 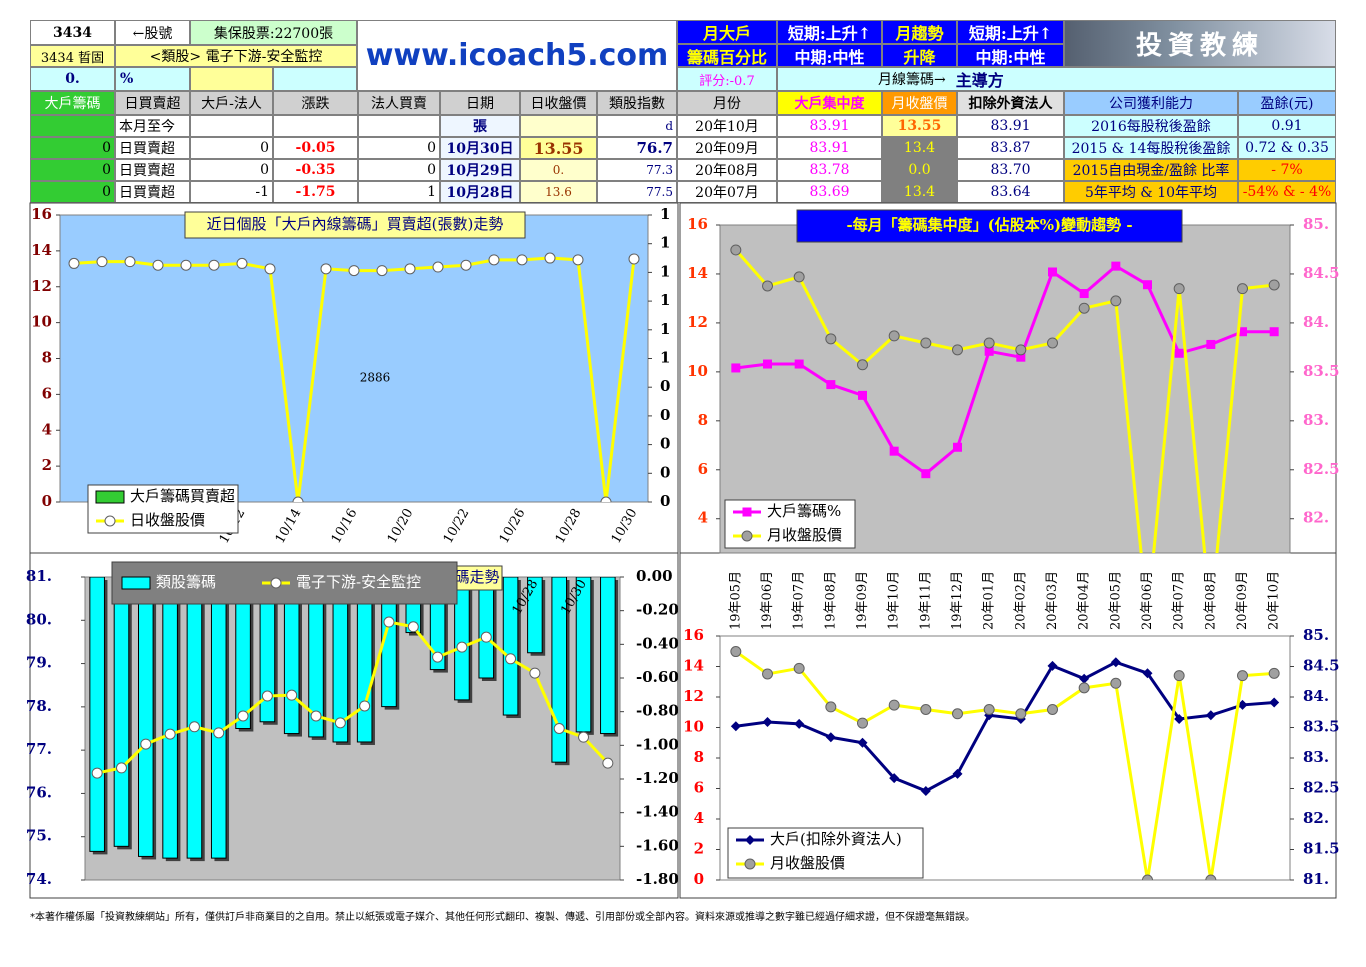 I want to click on tick-label: 81., so click(x=39, y=576).